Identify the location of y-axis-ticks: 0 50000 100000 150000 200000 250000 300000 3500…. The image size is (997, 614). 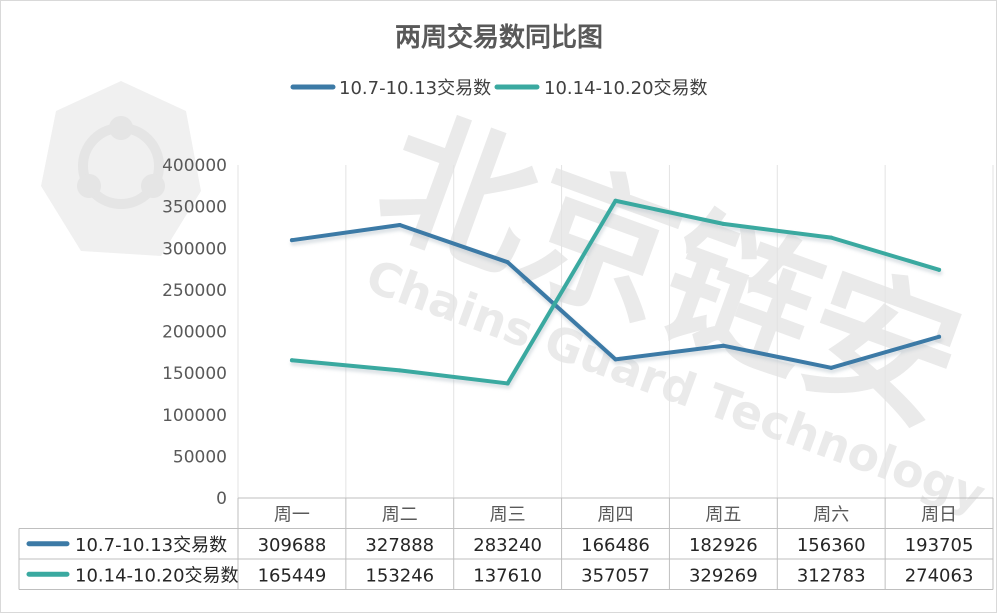
(194, 332).